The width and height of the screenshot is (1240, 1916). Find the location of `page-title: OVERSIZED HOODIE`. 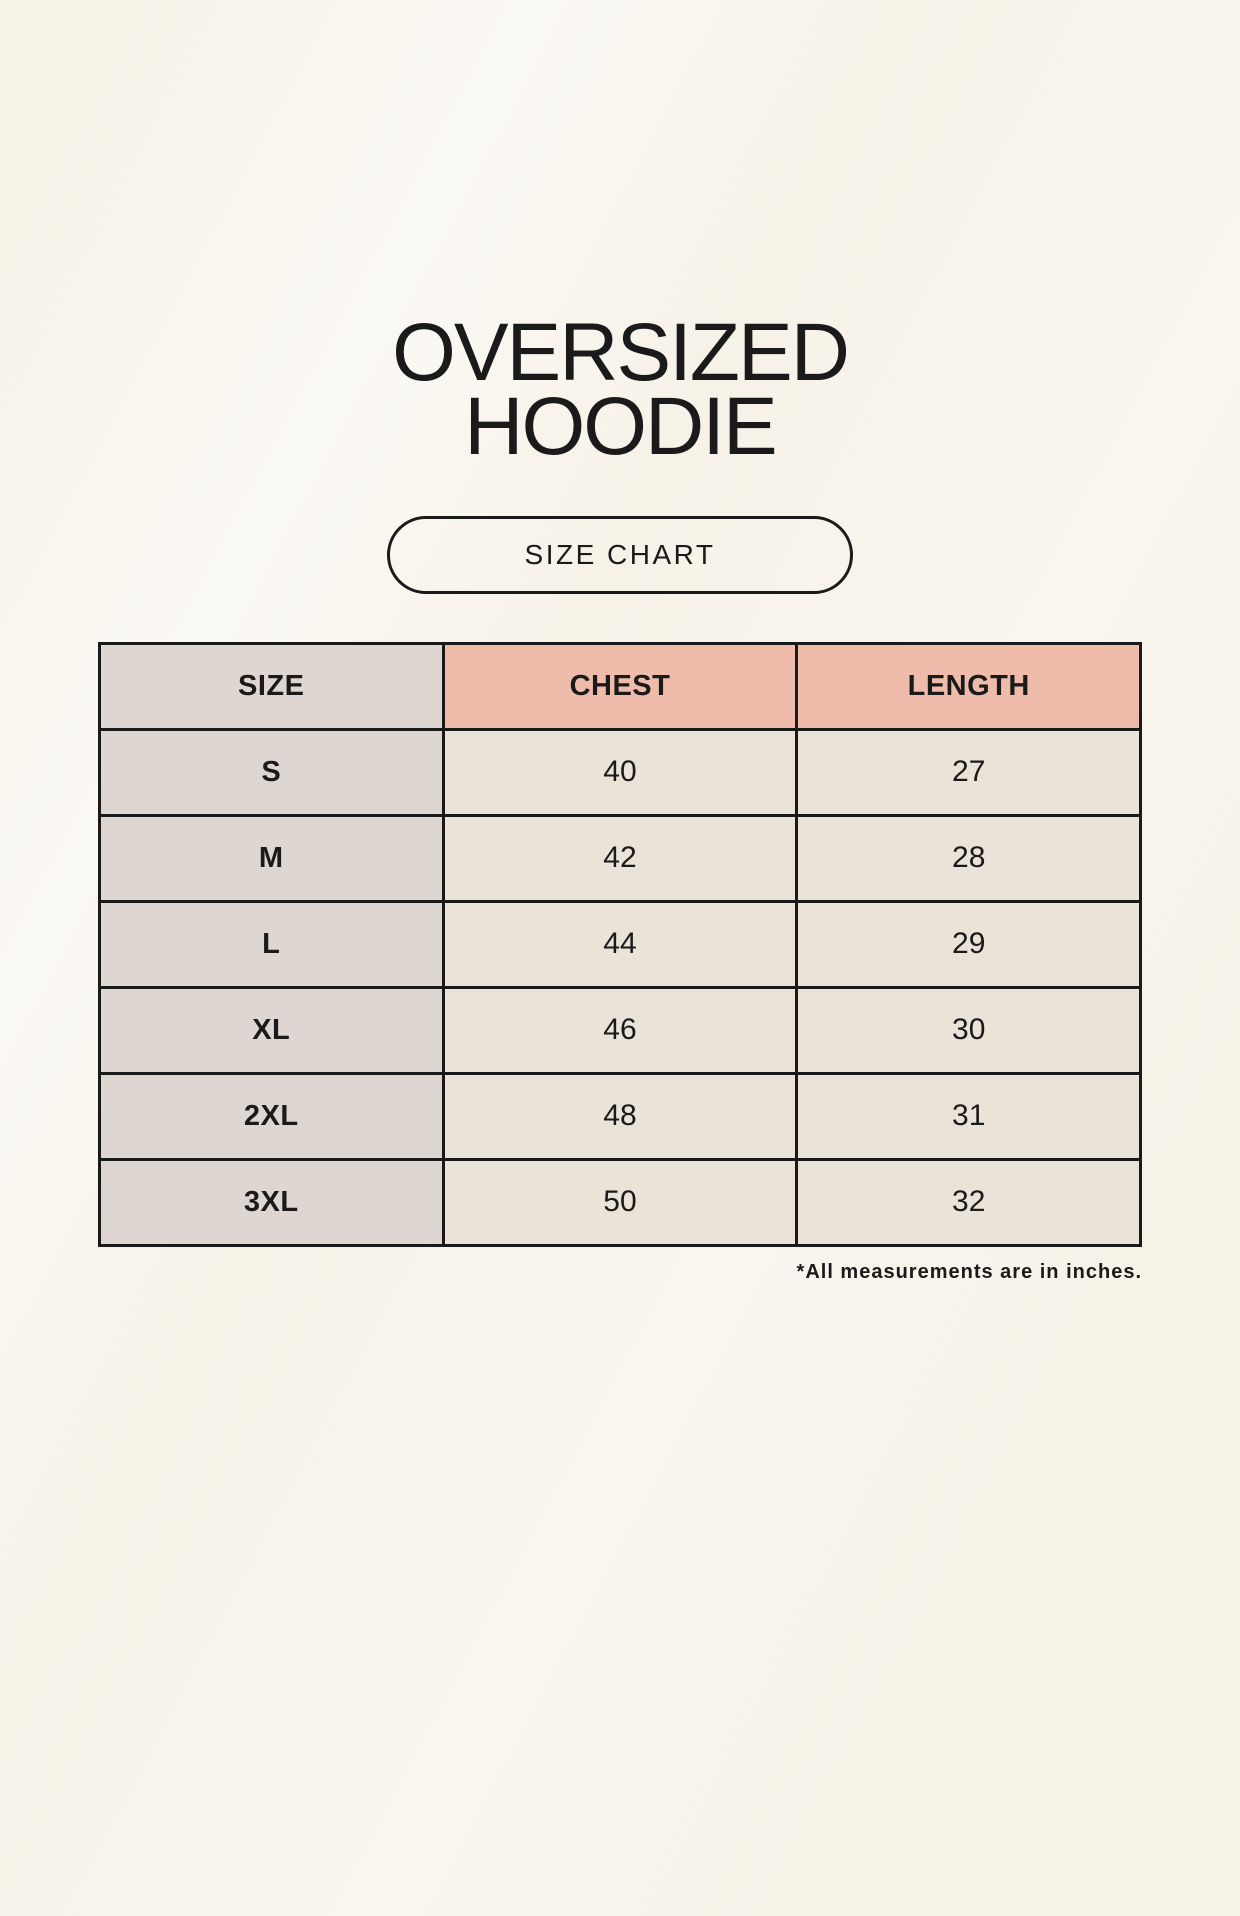

page-title: OVERSIZED HOODIE is located at coordinates (621, 389).